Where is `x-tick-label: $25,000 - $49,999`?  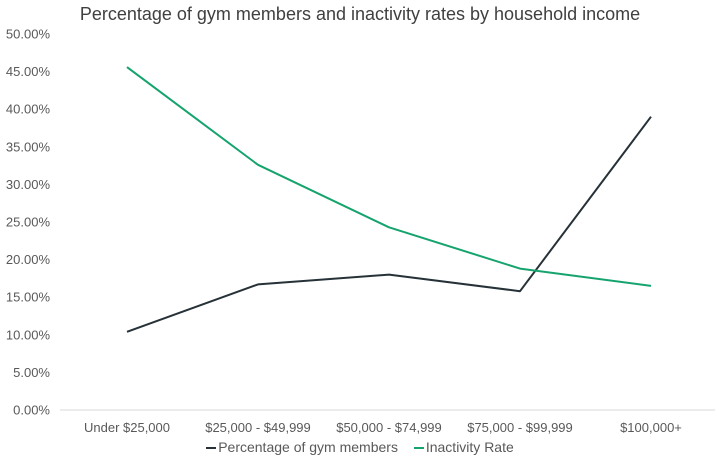 x-tick-label: $25,000 - $49,999 is located at coordinates (258, 427).